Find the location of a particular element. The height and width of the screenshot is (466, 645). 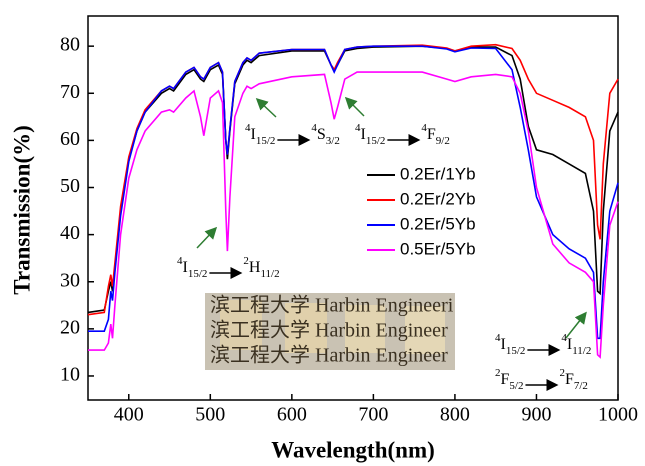

y-tick-label: 50 is located at coordinates (70, 186).